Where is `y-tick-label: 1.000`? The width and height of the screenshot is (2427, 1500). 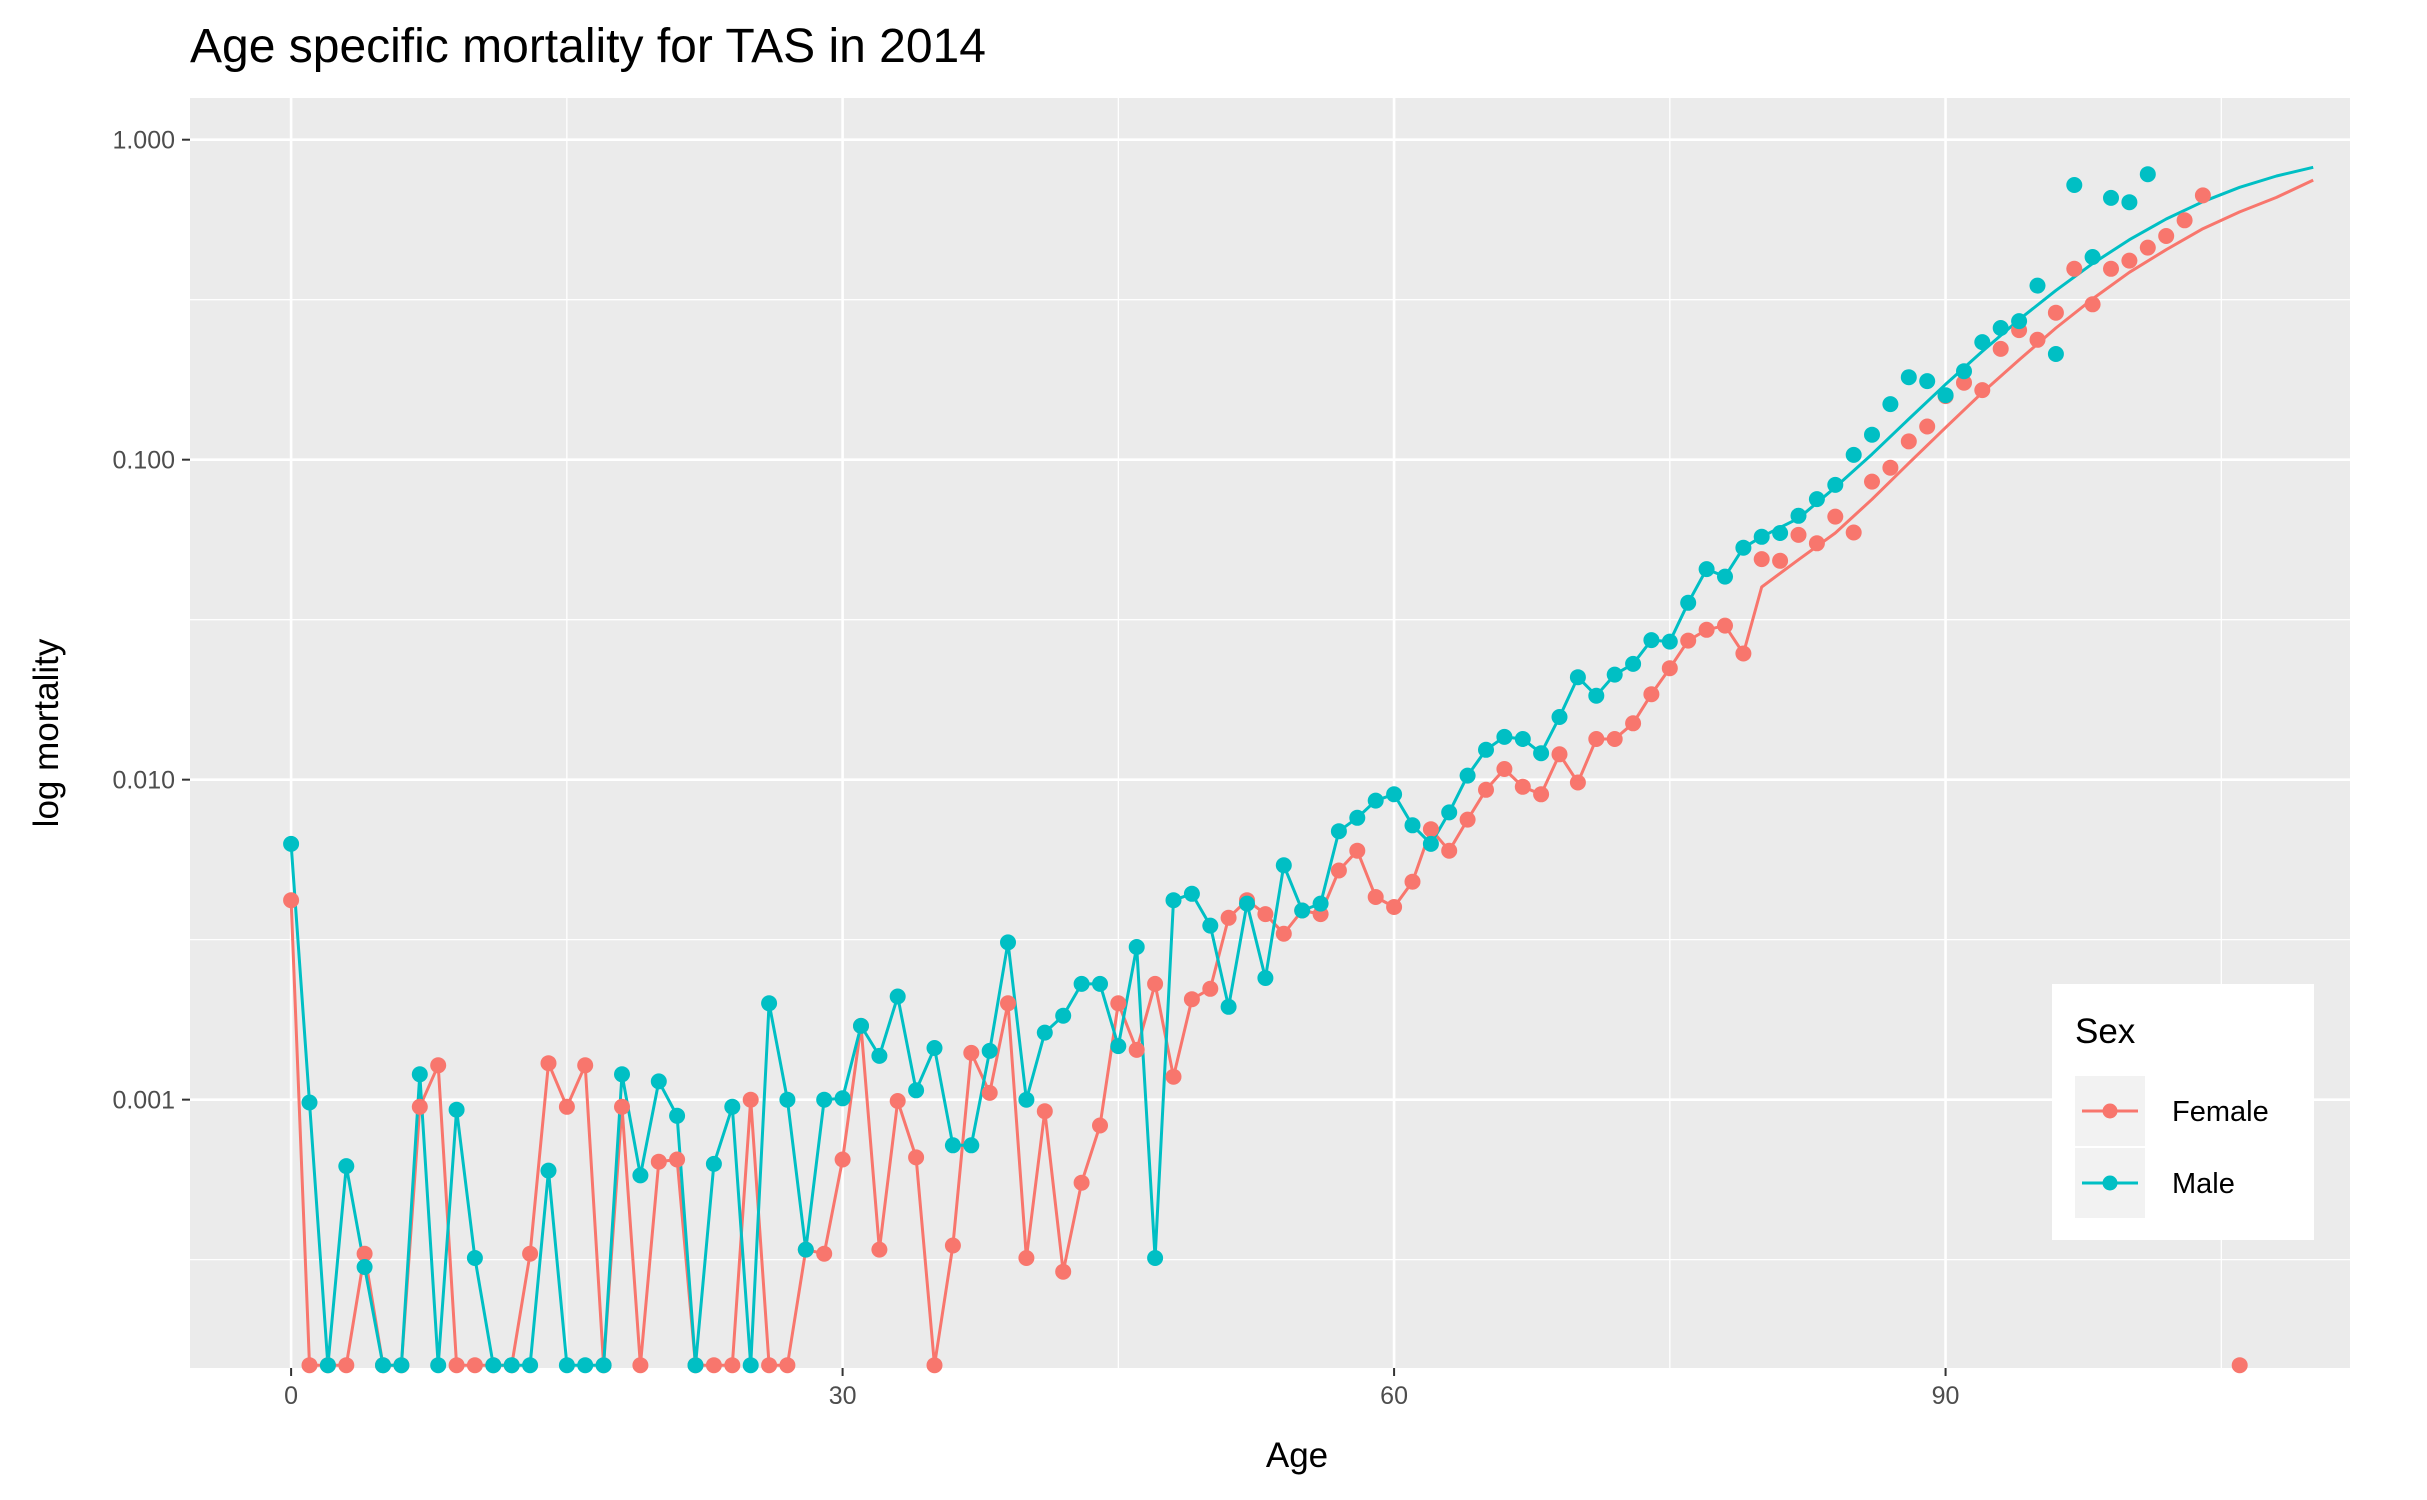
y-tick-label: 1.000 is located at coordinates (143, 141).